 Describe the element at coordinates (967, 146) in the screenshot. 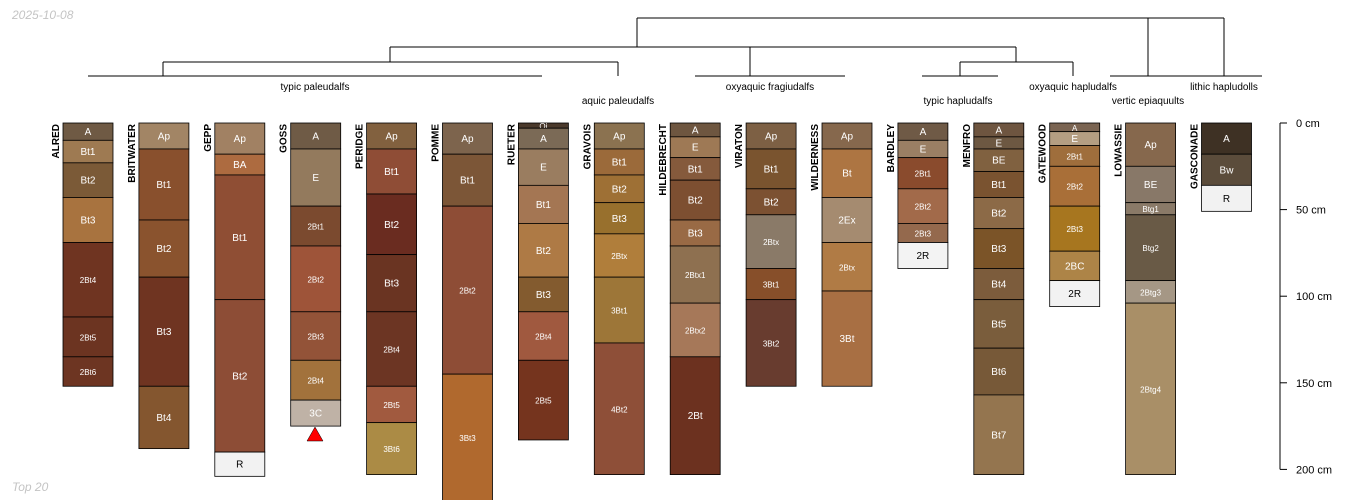

I see `profile-name: MENFRO` at that location.